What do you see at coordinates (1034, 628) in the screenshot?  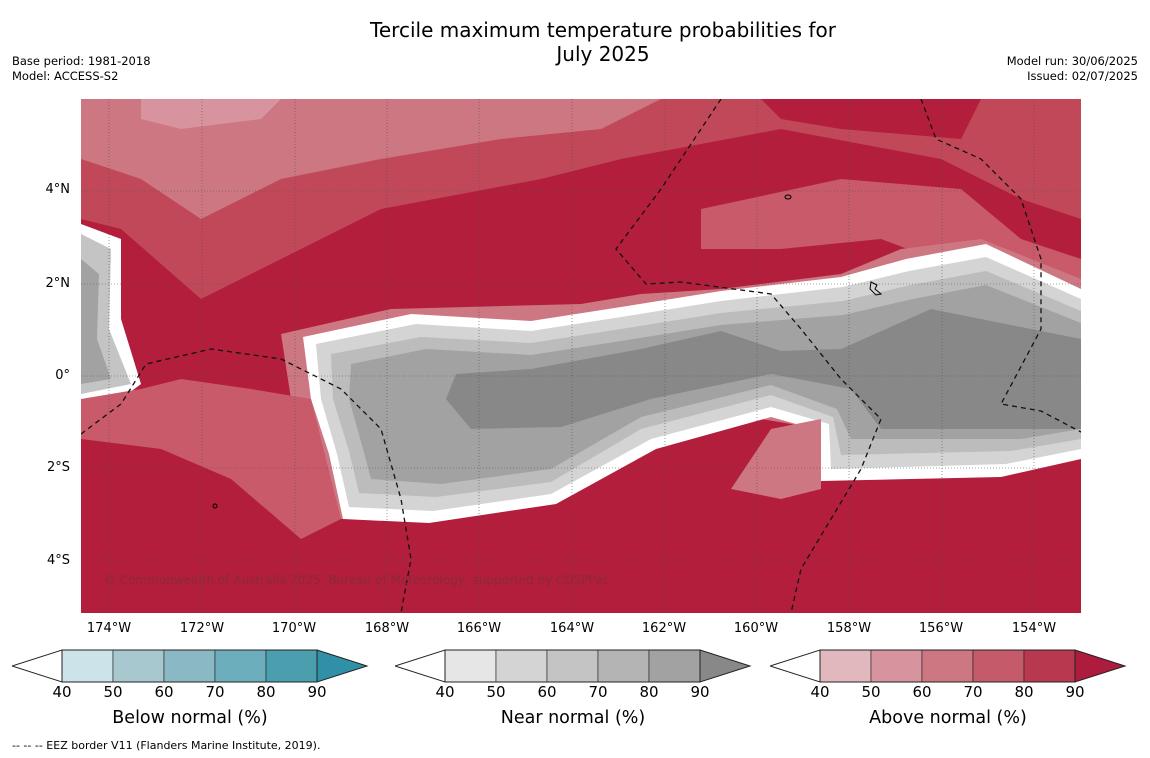 I see `lon-label-154w: 154°W` at bounding box center [1034, 628].